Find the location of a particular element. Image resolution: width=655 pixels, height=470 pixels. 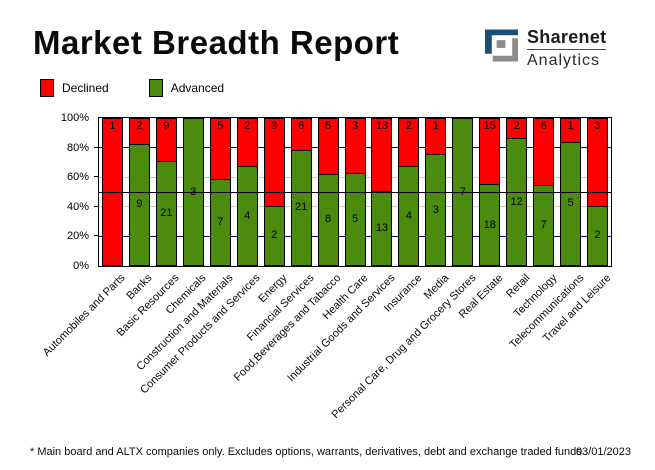

advanced-value-label: 8 is located at coordinates (328, 219).